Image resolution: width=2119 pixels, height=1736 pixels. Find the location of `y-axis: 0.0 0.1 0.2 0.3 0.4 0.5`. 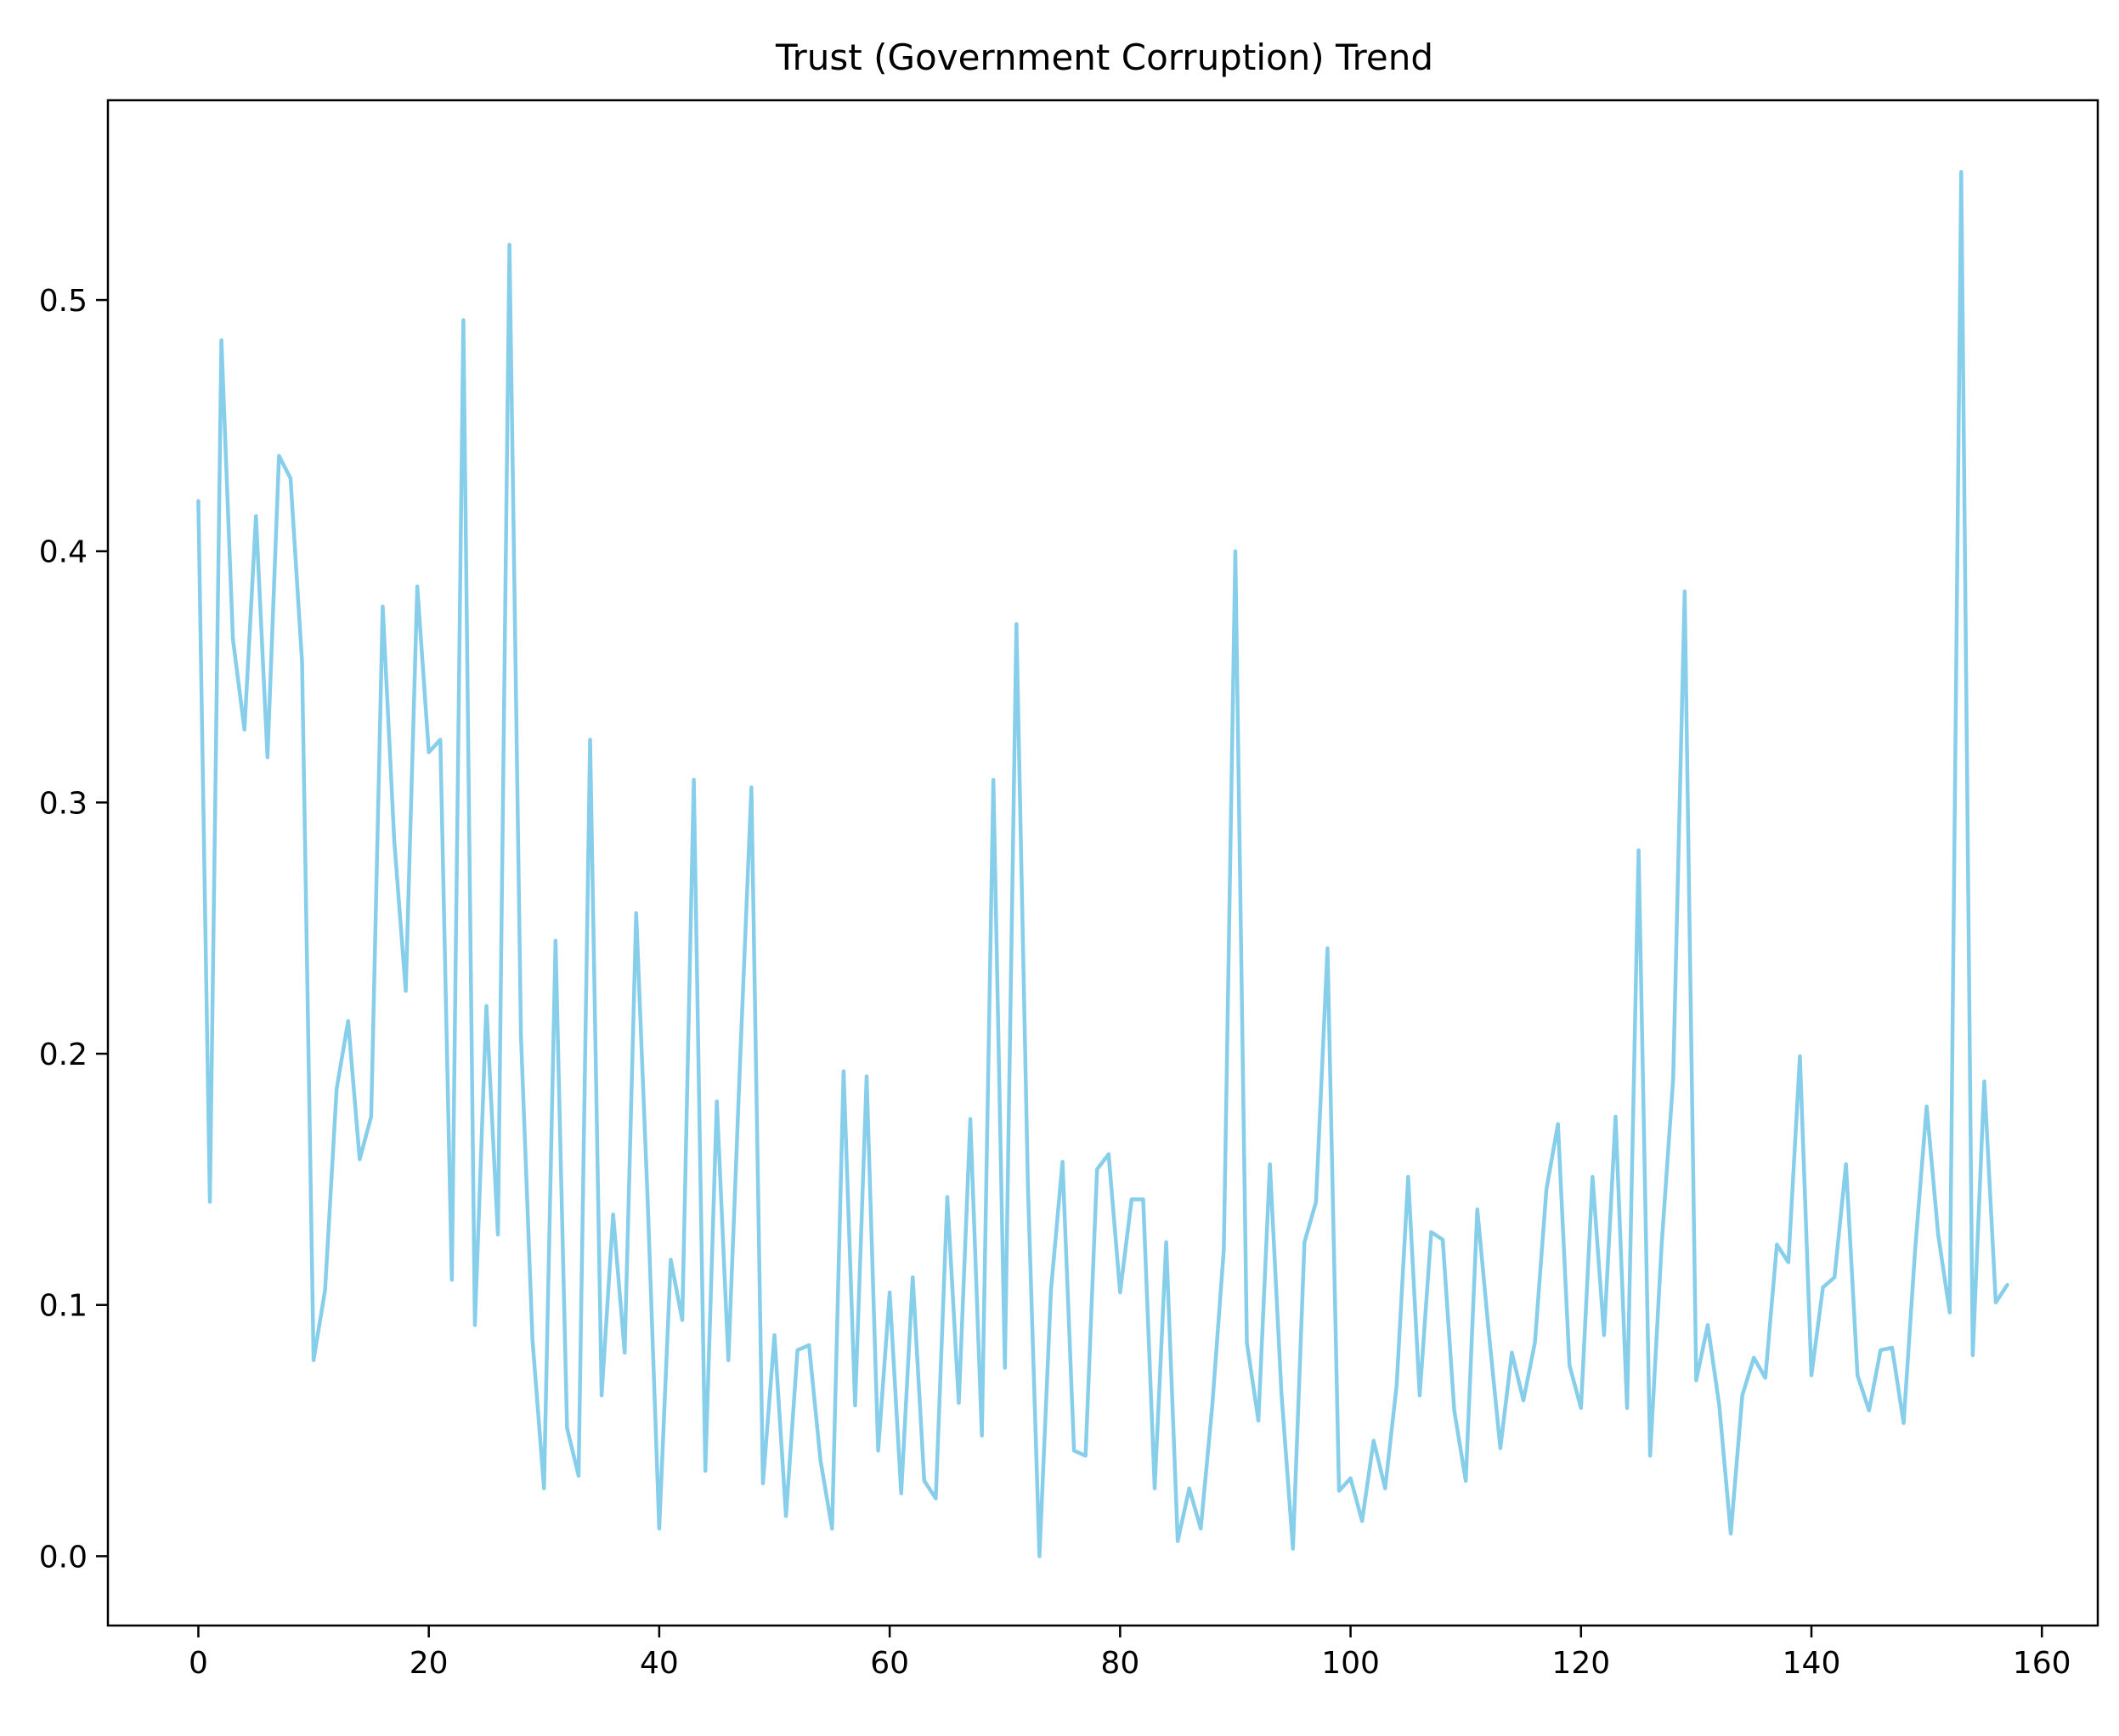

y-axis: 0.0 0.1 0.2 0.3 0.4 0.5 is located at coordinates (74, 930).